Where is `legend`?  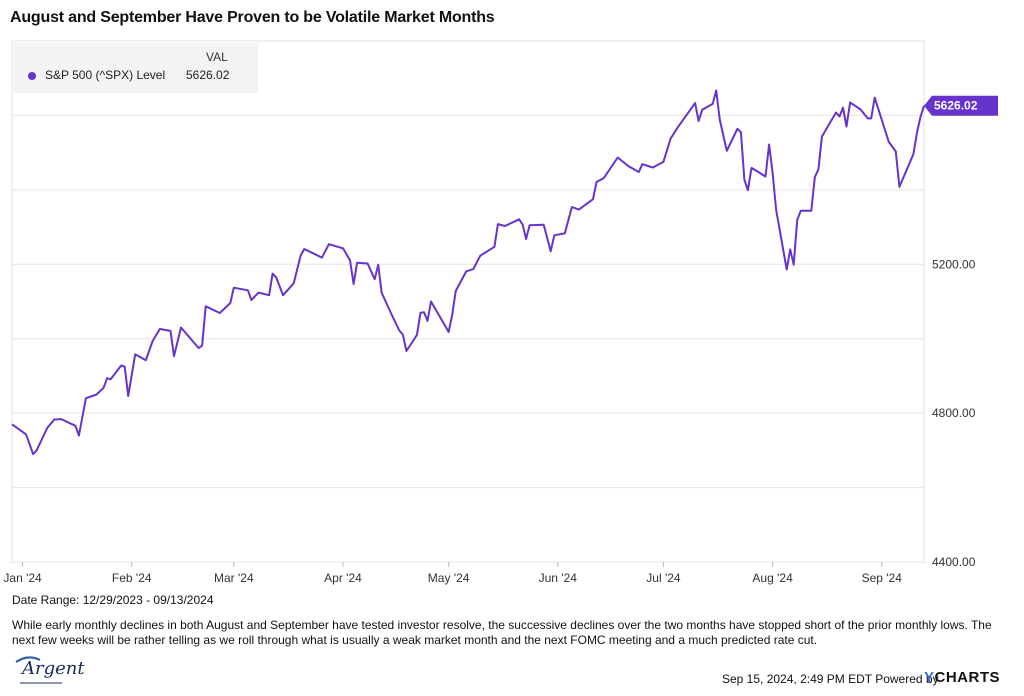
legend is located at coordinates (135, 68).